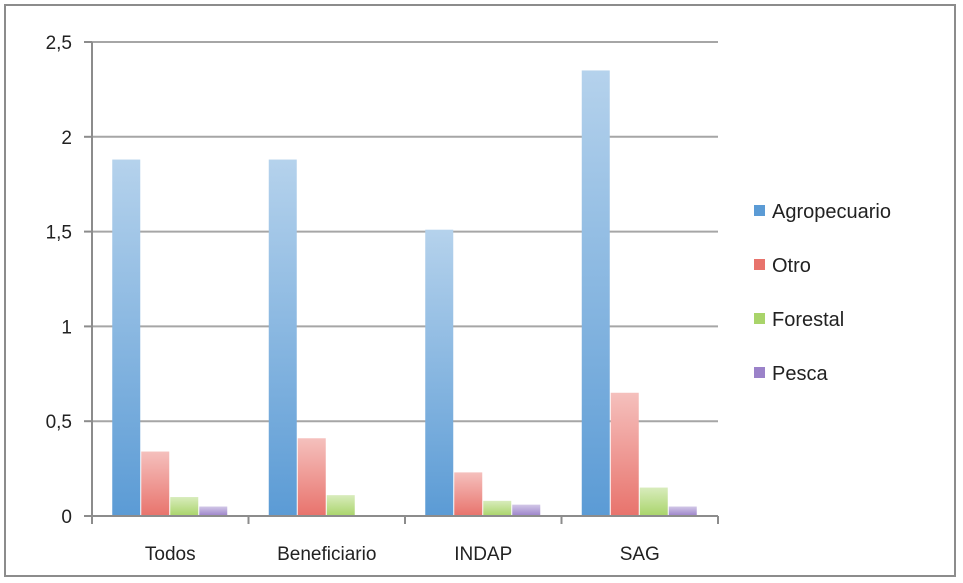 This screenshot has width=963, height=583. I want to click on bar-forestal-beneficiario, so click(340, 505).